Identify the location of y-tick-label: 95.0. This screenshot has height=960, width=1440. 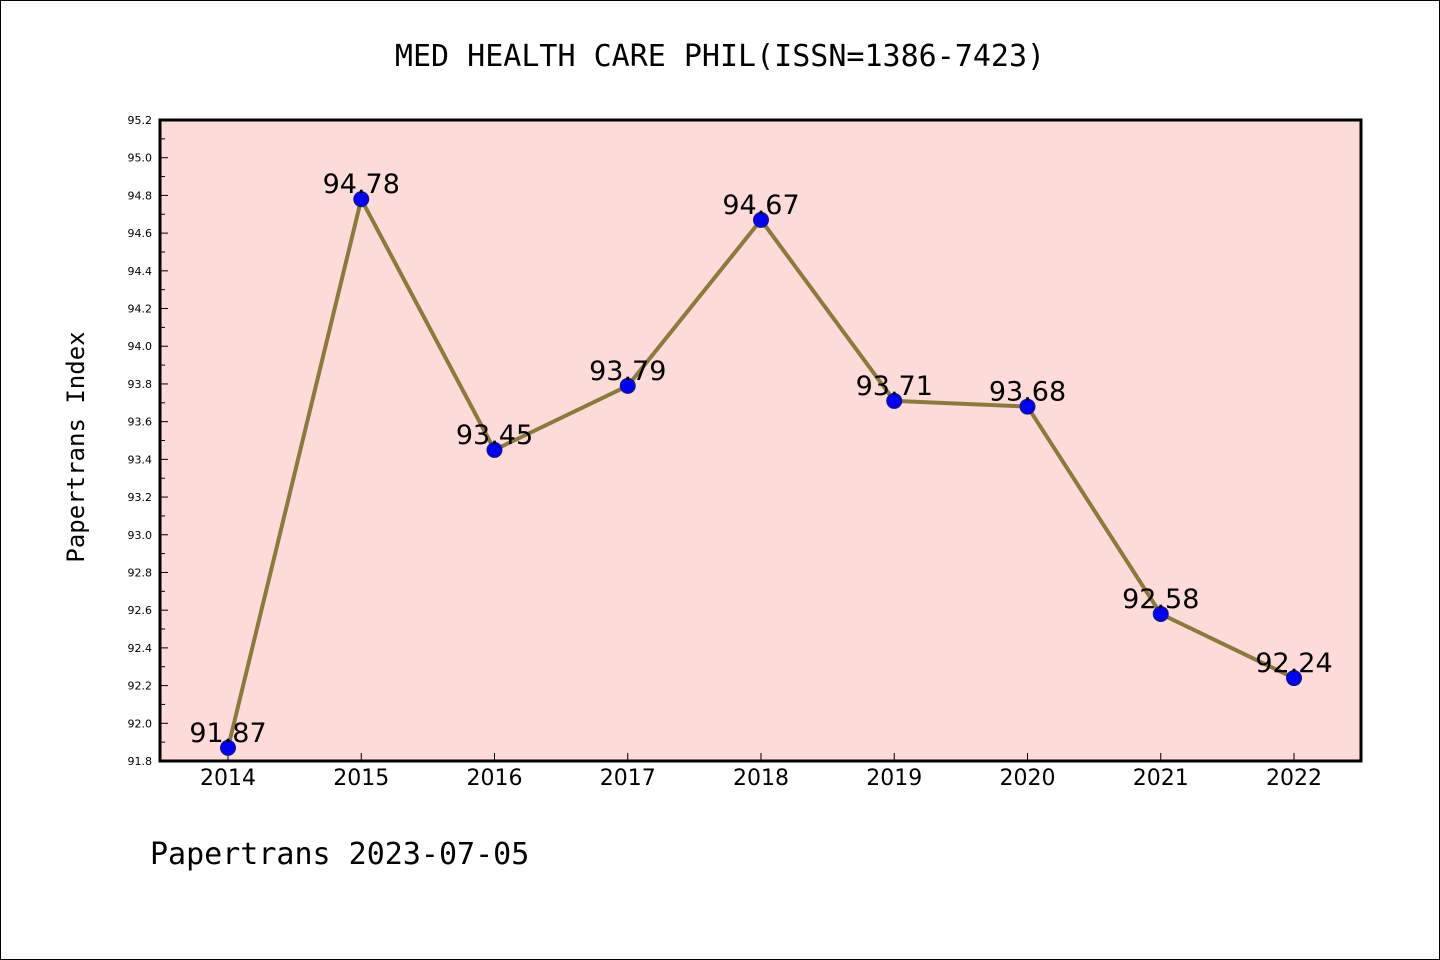
(140, 158).